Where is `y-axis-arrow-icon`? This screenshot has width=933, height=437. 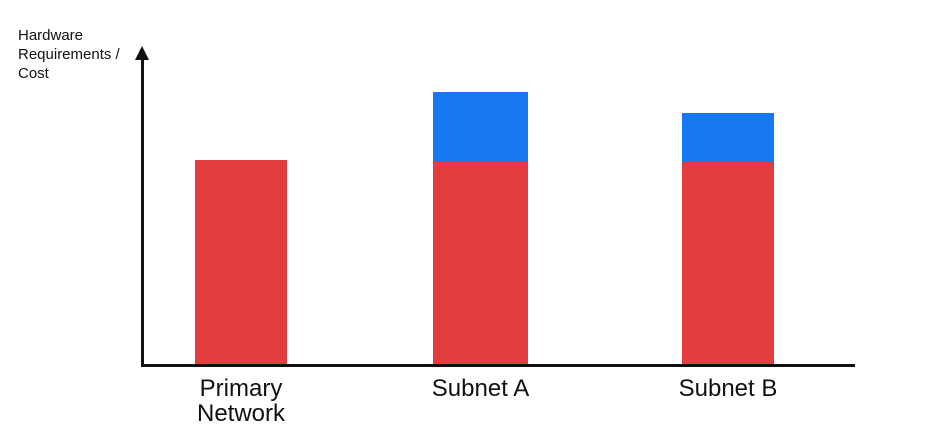 y-axis-arrow-icon is located at coordinates (142, 53).